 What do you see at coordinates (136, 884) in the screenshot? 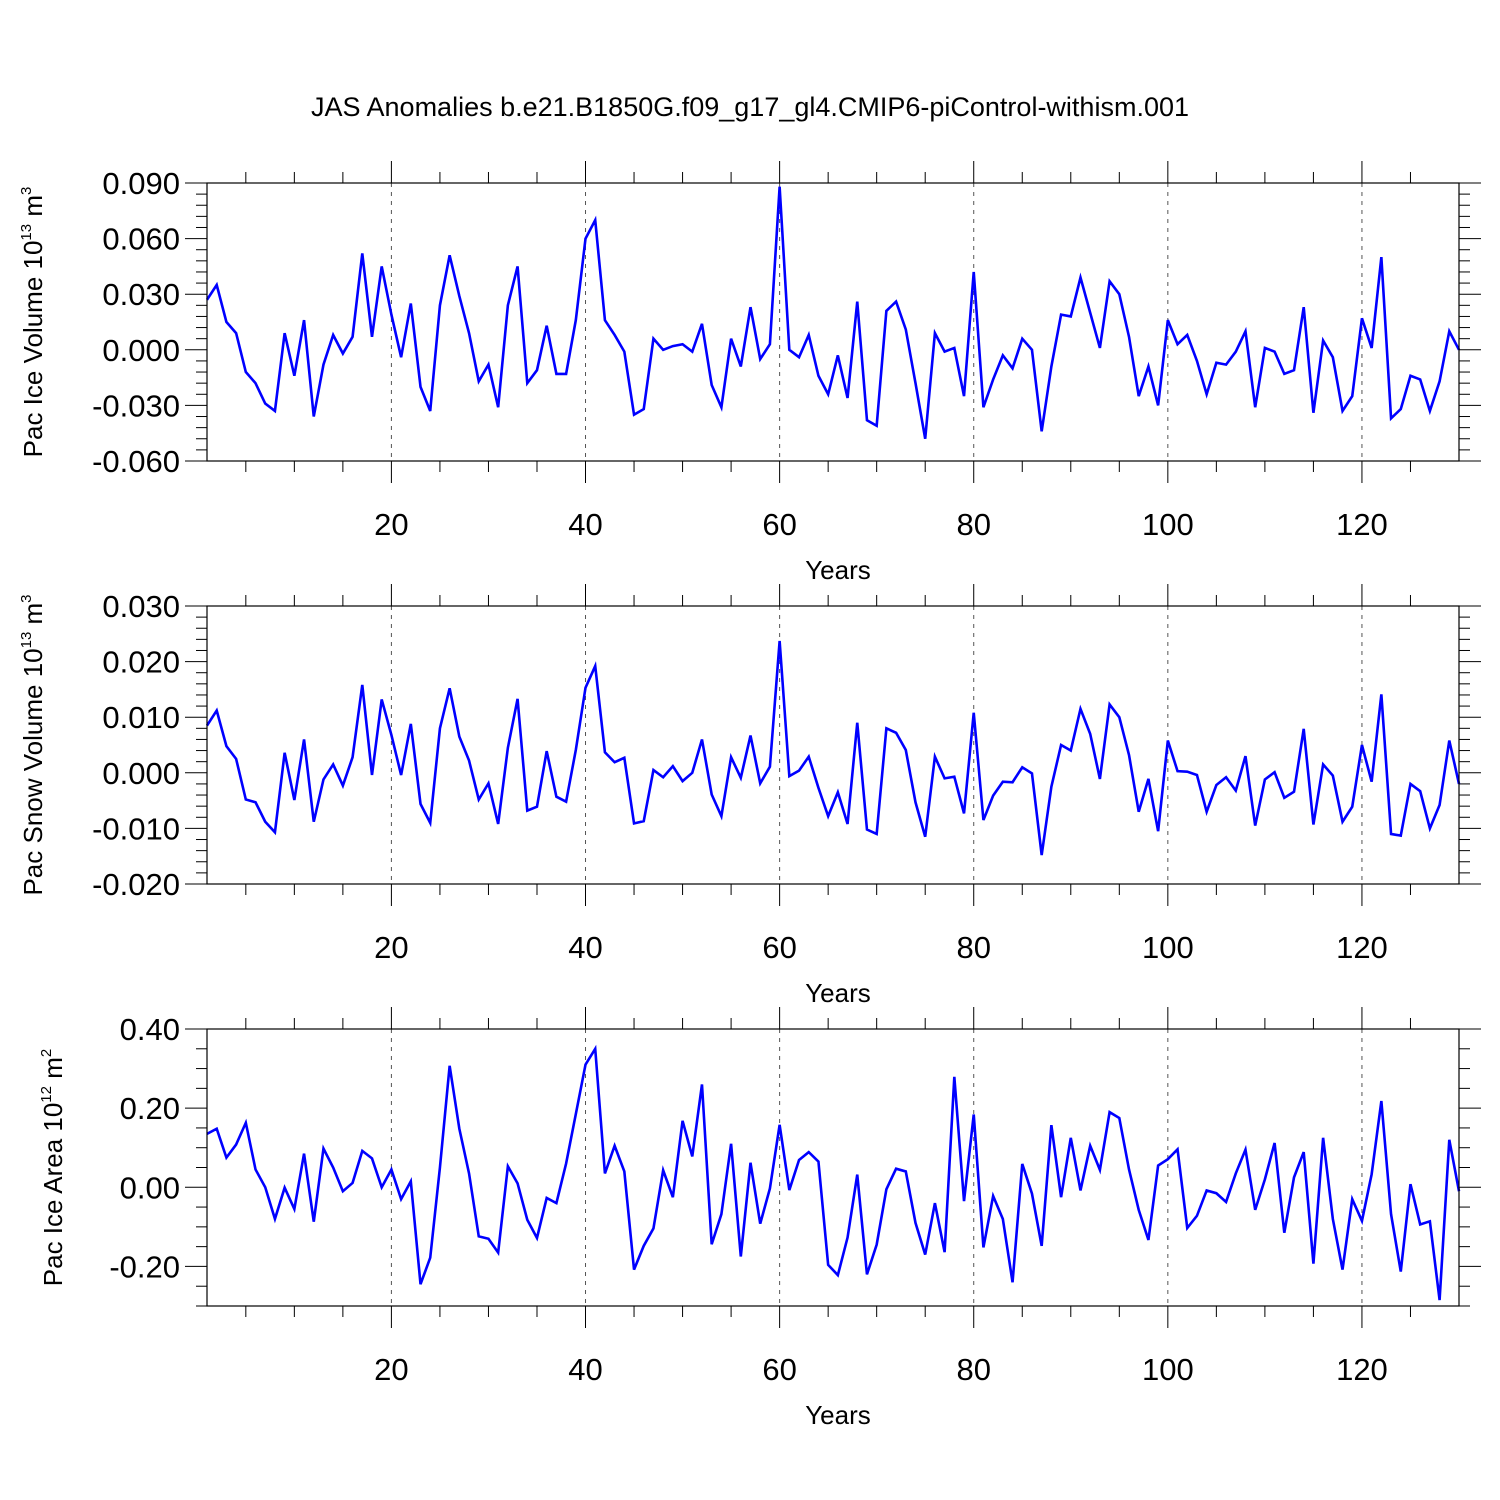
I see `y-tick-label: -0.020` at bounding box center [136, 884].